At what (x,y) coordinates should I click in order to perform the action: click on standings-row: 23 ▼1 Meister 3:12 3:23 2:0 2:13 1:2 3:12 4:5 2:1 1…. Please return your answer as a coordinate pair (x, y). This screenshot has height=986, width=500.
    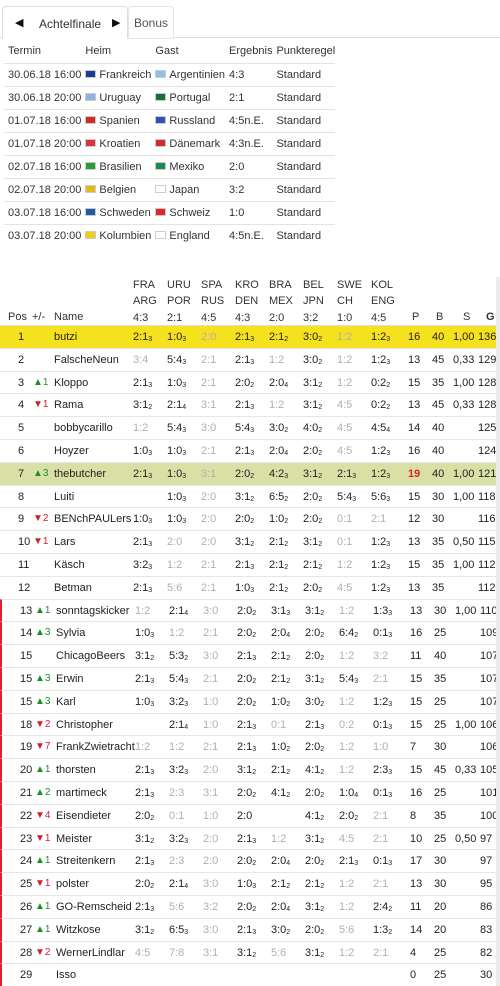
    Looking at the image, I should click on (250, 838).